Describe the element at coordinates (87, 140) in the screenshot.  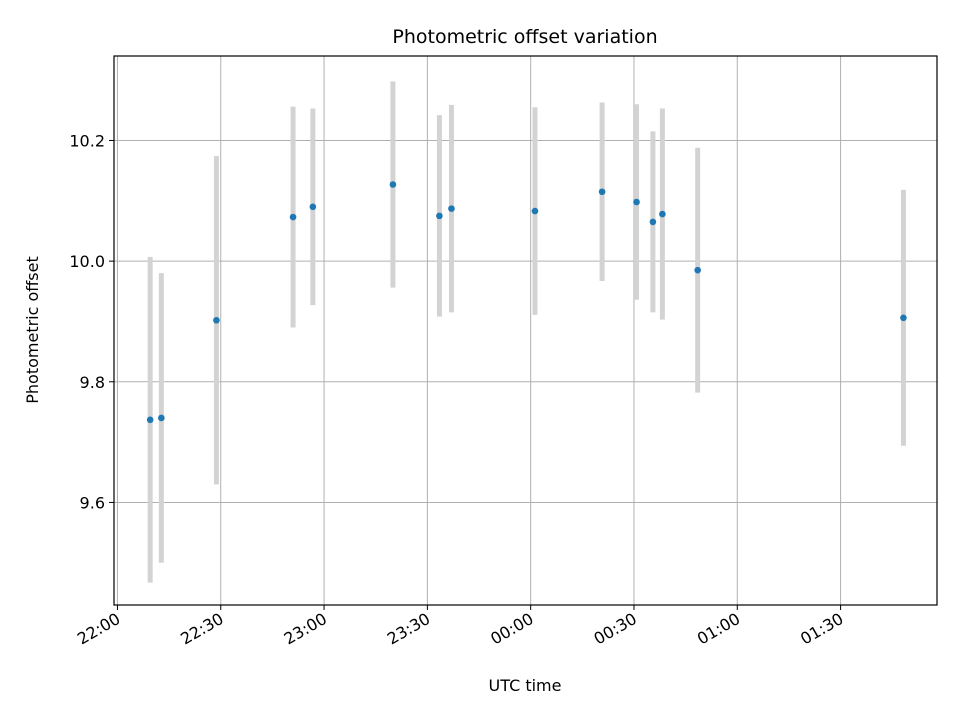
I see `y-tick-label: 10.2` at that location.